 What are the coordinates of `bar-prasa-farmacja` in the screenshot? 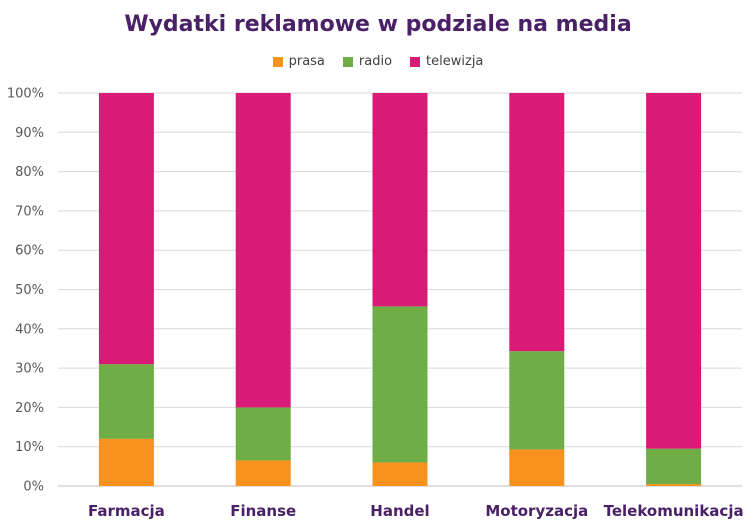 It's located at (126, 462).